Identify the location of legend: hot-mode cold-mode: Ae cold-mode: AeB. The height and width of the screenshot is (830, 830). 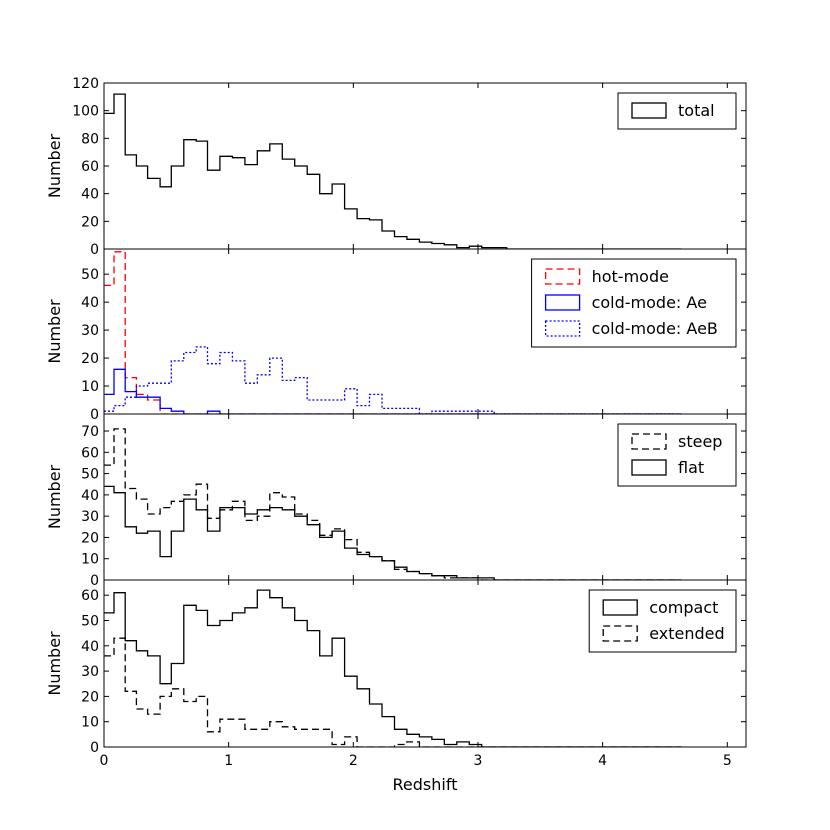
(634, 303).